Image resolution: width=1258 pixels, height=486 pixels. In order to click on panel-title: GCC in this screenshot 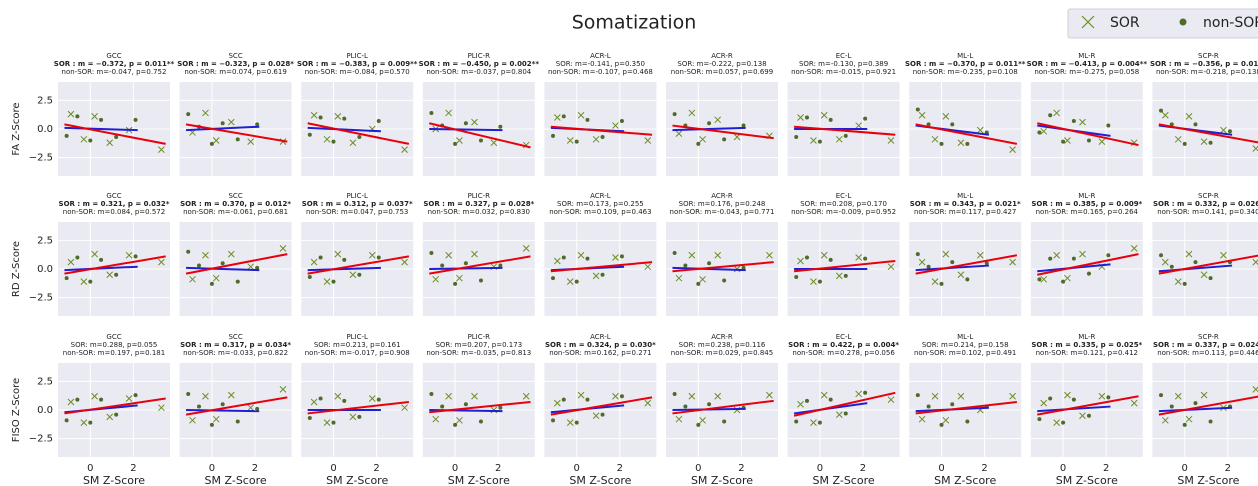, I will do `click(113, 56)`.